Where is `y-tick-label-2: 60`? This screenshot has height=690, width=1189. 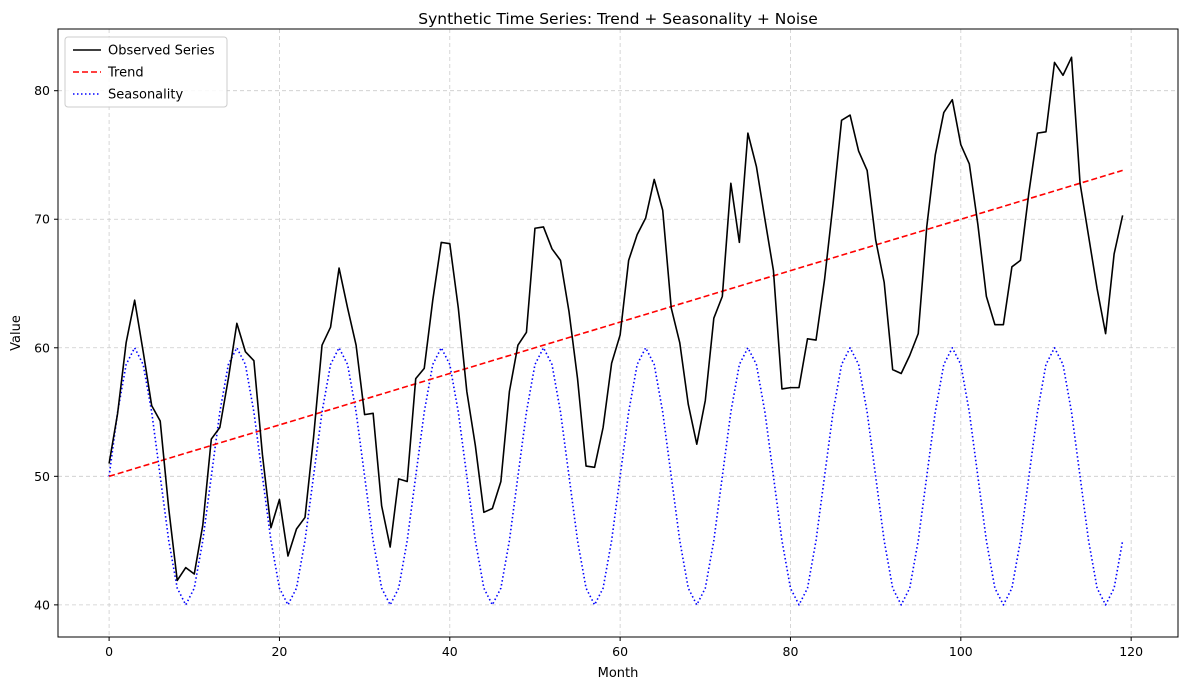 y-tick-label-2: 60 is located at coordinates (42, 347).